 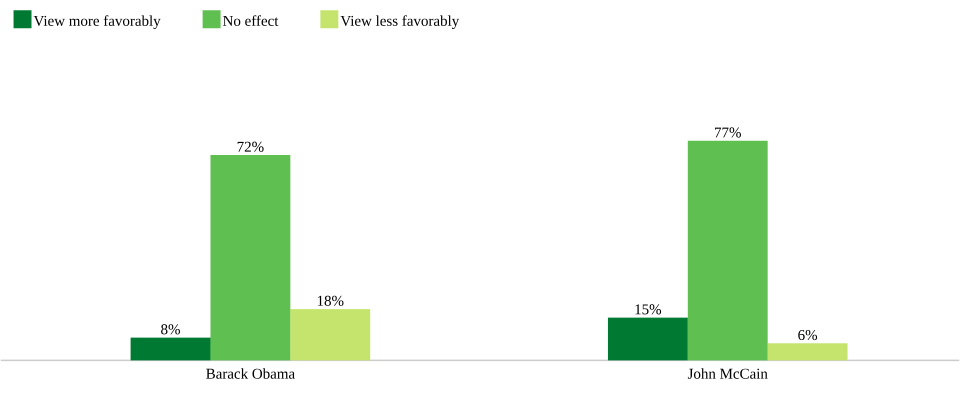 I want to click on data-label: 18%, so click(x=331, y=301).